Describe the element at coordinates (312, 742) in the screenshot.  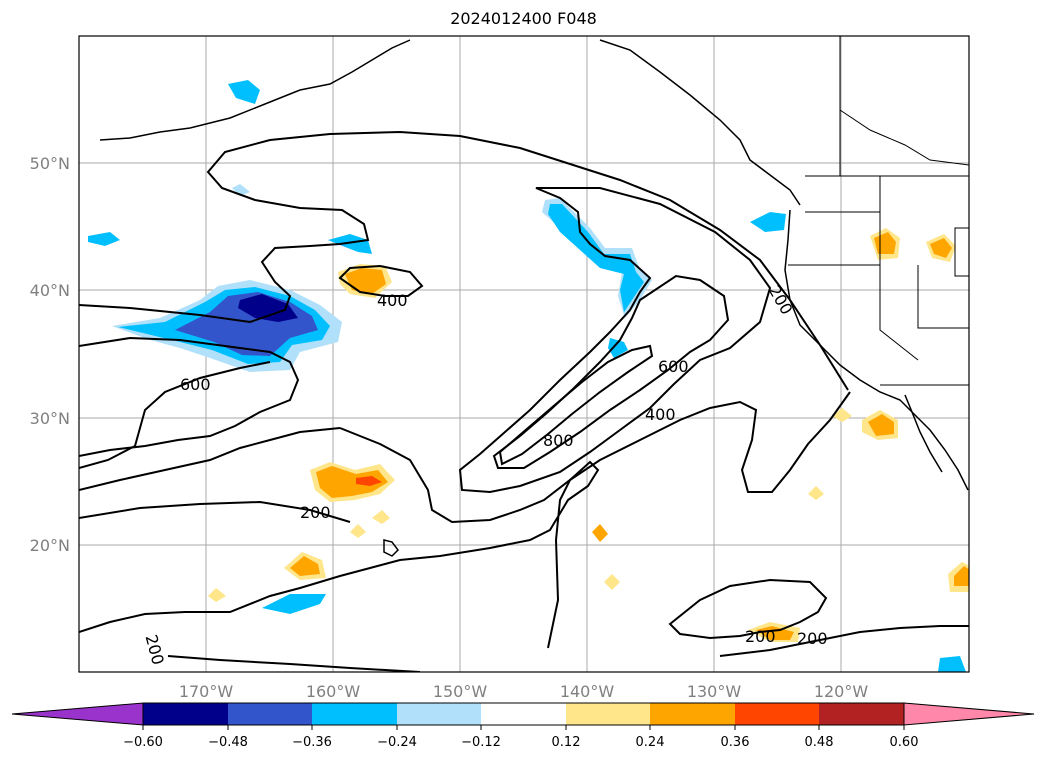
I see `colorbar-tick-label: −0.36` at that location.